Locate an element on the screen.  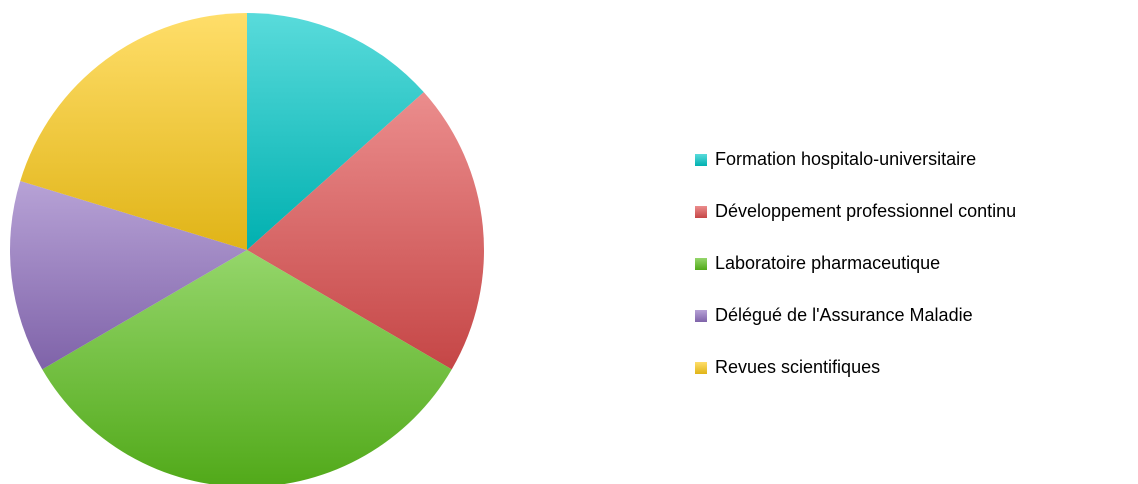
legend-label: Délégué de l'Assurance Maladie is located at coordinates (844, 315).